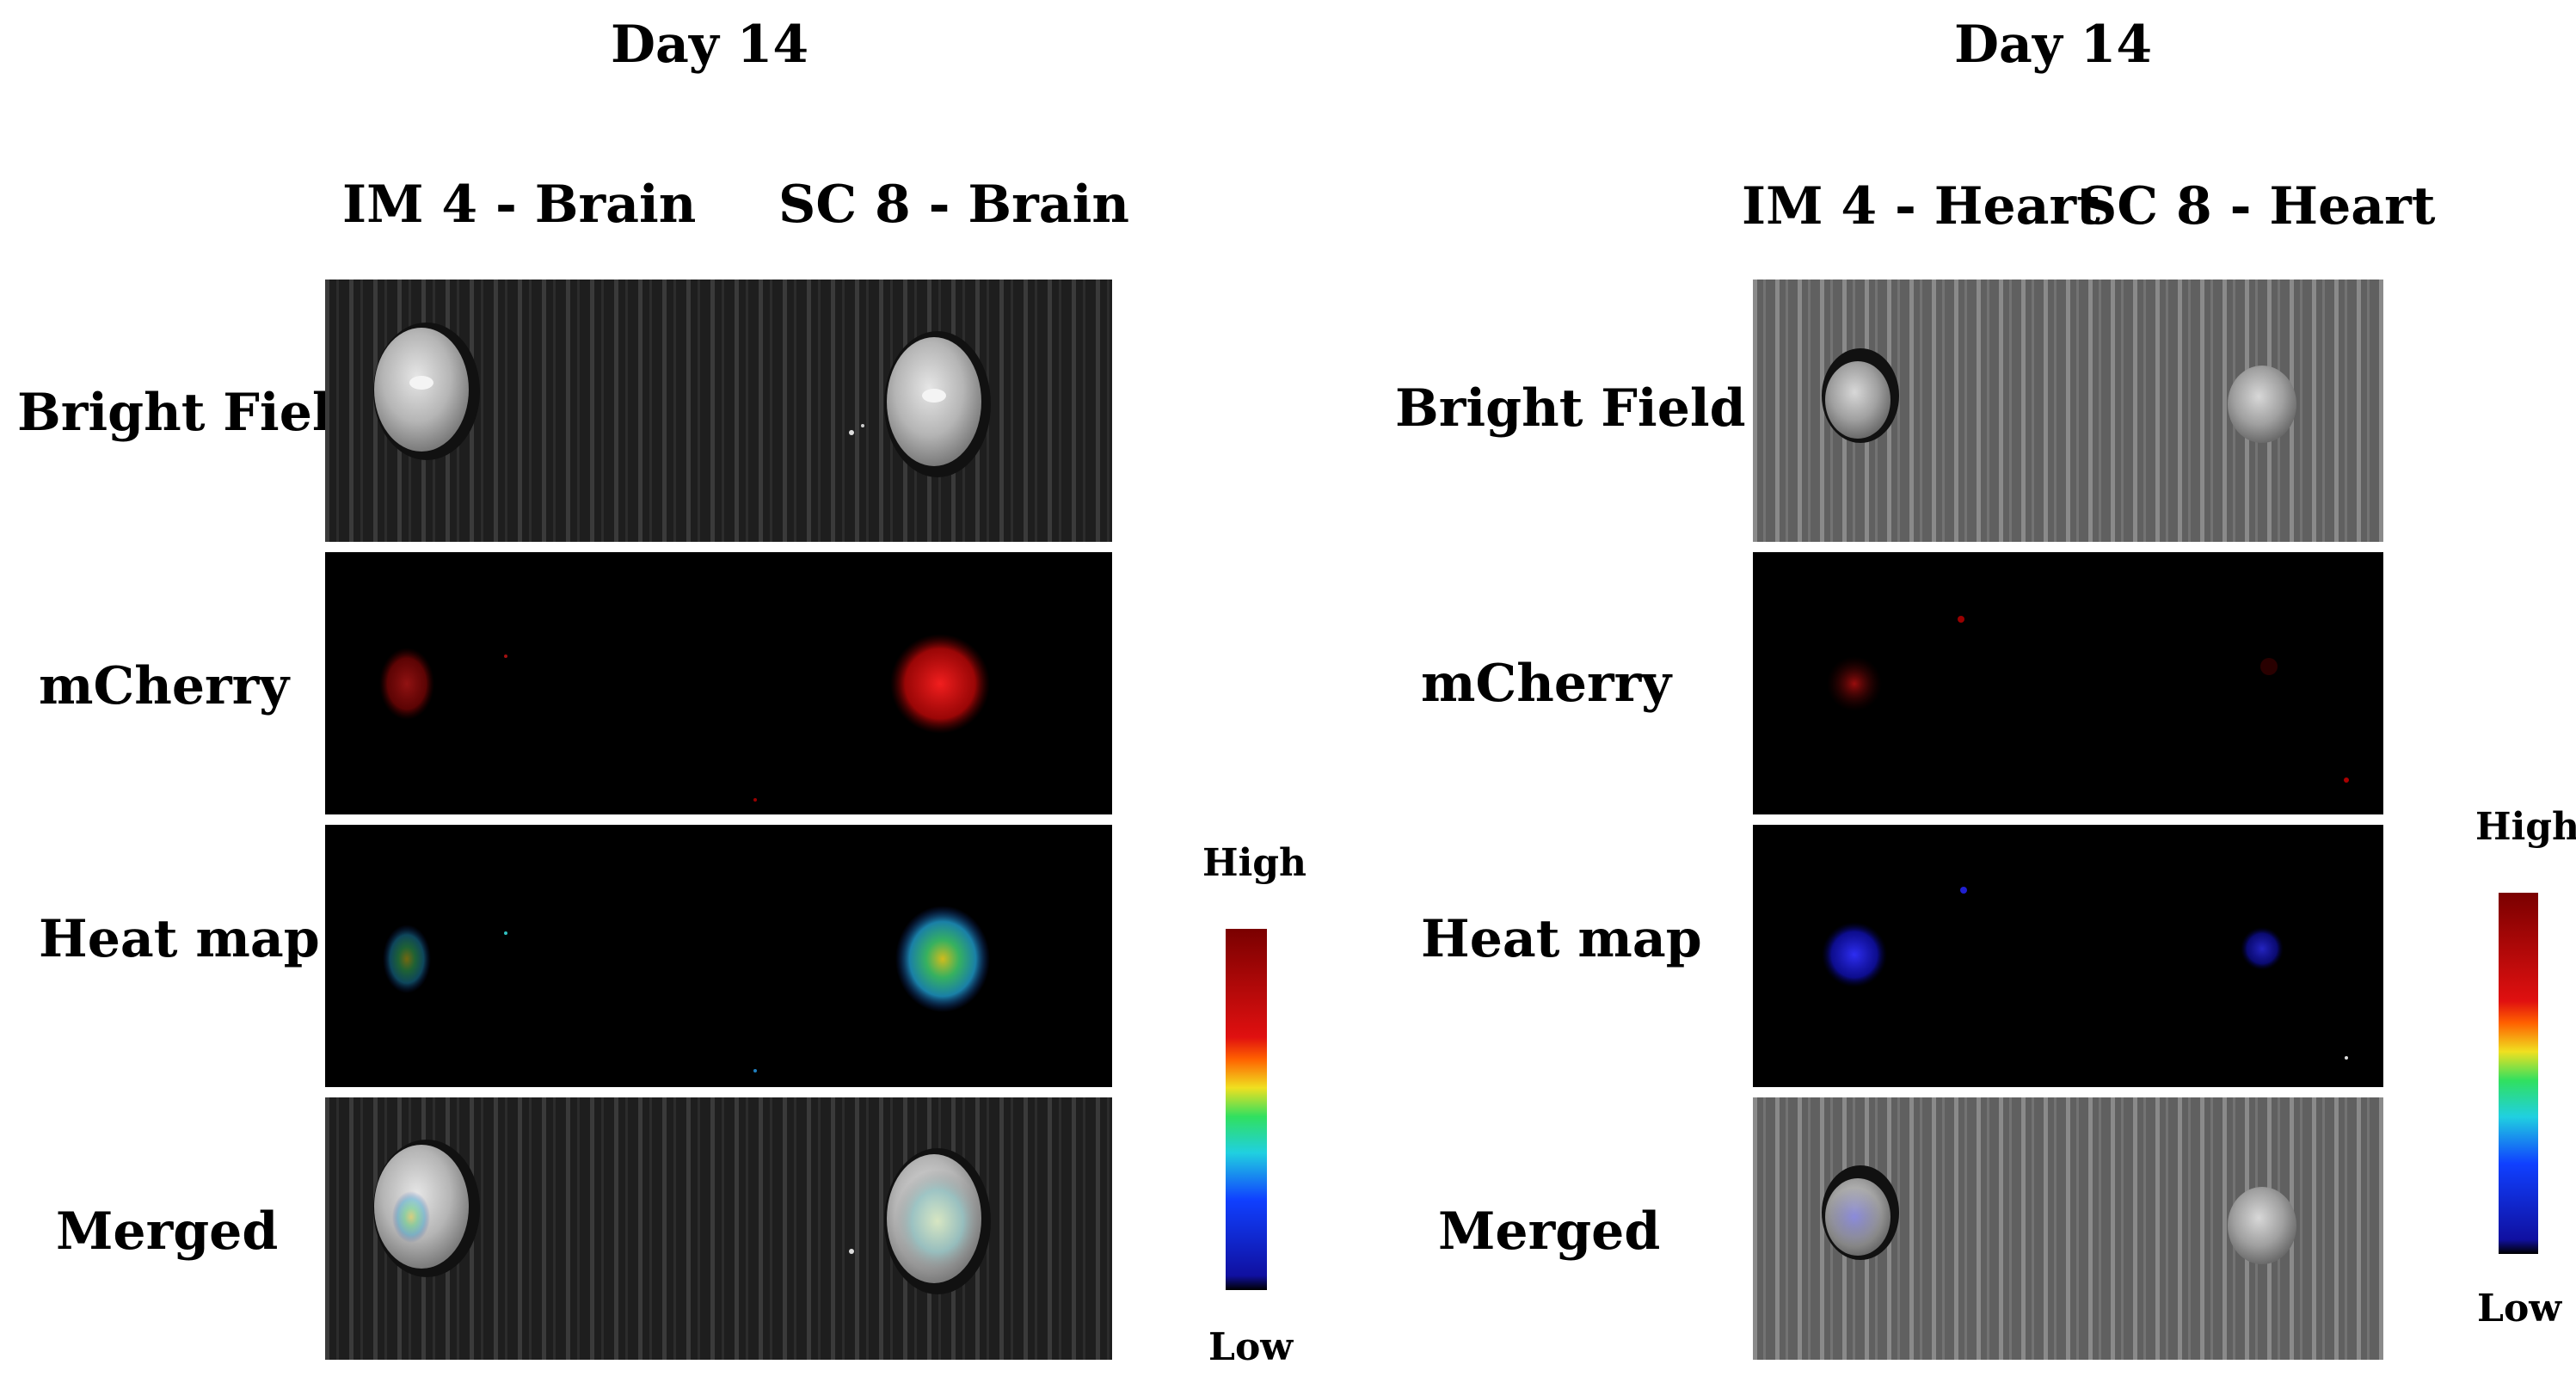 This screenshot has width=2576, height=1395. I want to click on left-heat-map-image, so click(718, 956).